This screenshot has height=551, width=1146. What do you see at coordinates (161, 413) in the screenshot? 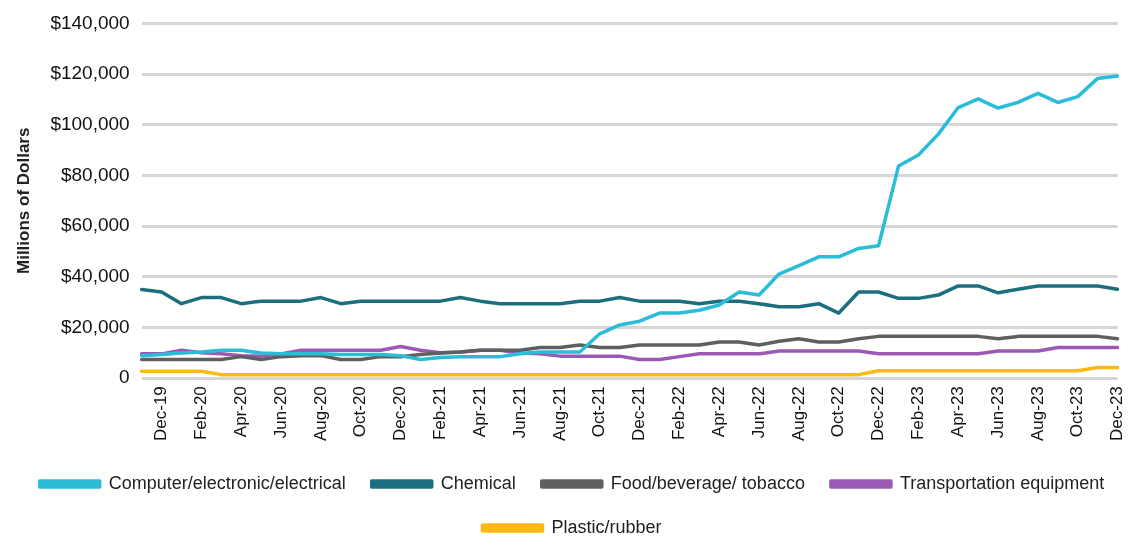
I see `x-tick-label: Dec-19` at bounding box center [161, 413].